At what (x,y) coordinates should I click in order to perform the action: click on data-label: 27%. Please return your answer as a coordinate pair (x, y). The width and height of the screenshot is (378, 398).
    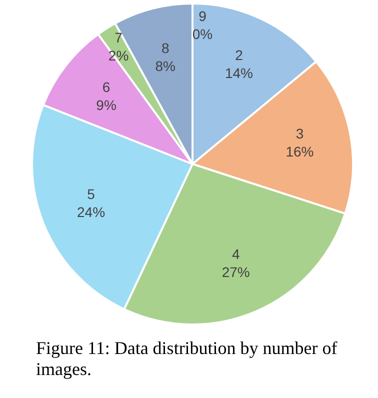
    Looking at the image, I should click on (236, 272).